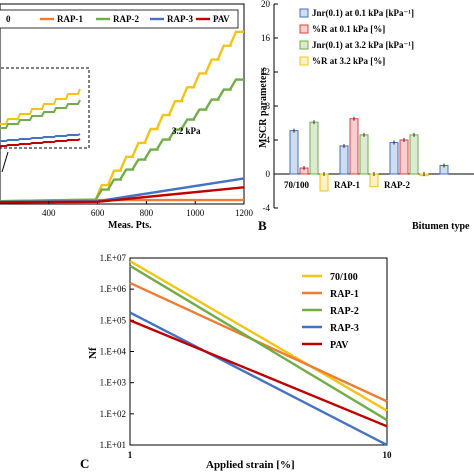 The height and width of the screenshot is (474, 474). Describe the element at coordinates (268, 140) in the screenshot. I see `panel-b-y-tick: 4` at that location.